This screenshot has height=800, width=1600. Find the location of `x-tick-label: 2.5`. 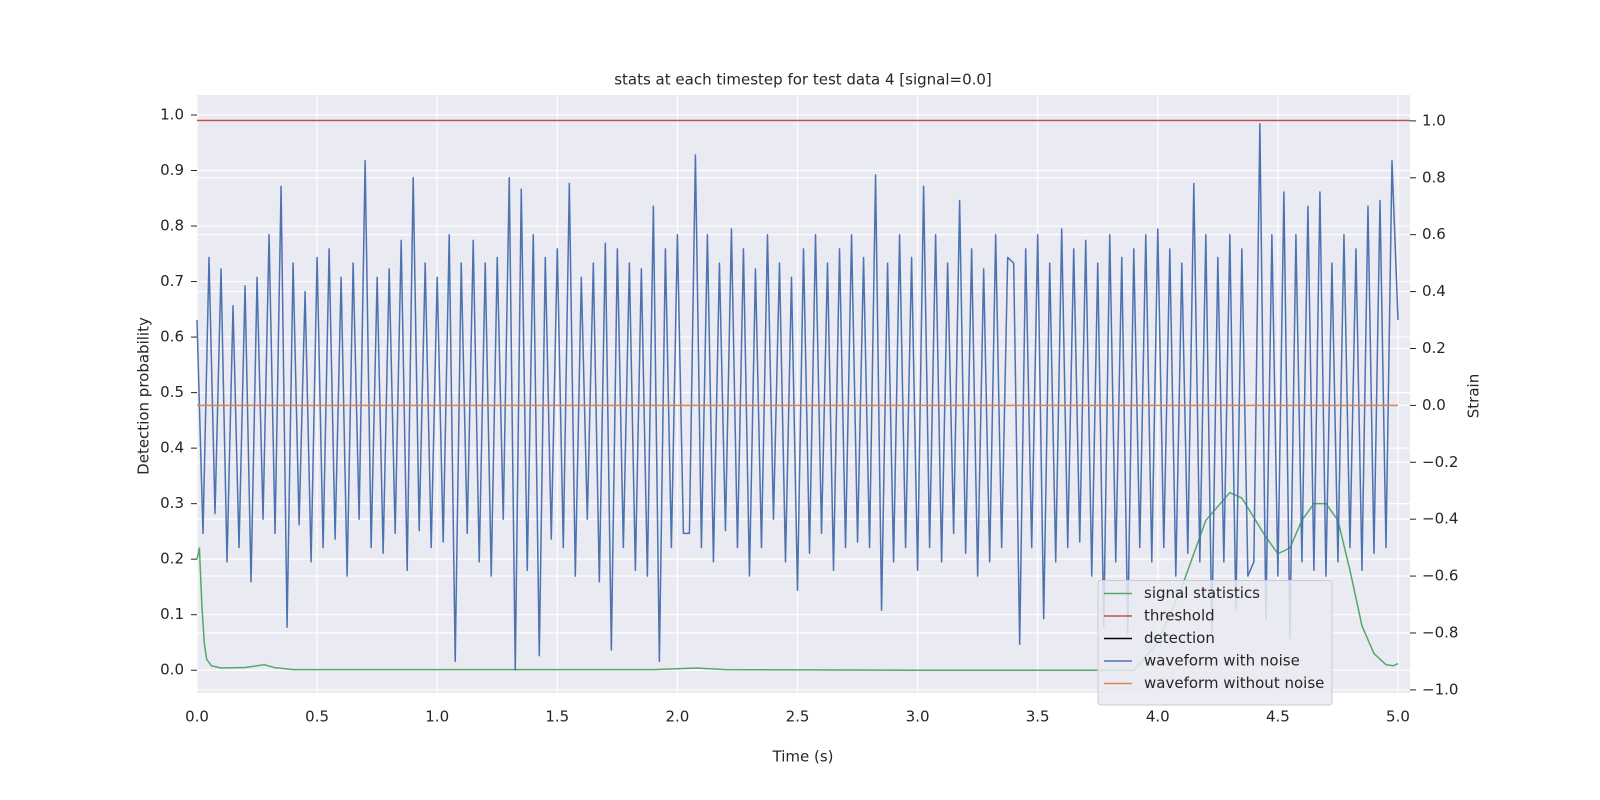

x-tick-label: 2.5 is located at coordinates (798, 717).